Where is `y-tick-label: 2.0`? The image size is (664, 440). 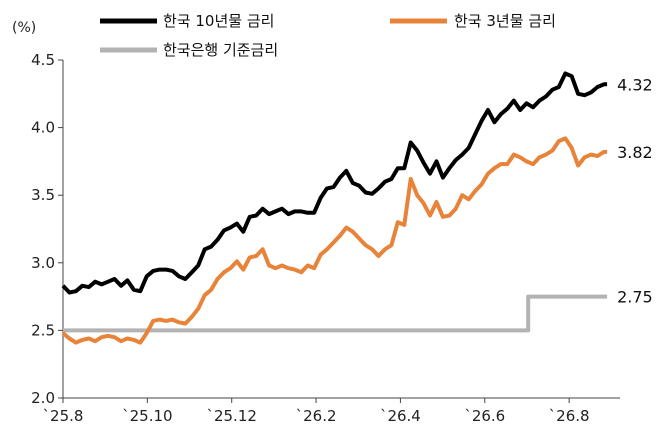 y-tick-label: 2.0 is located at coordinates (43, 398).